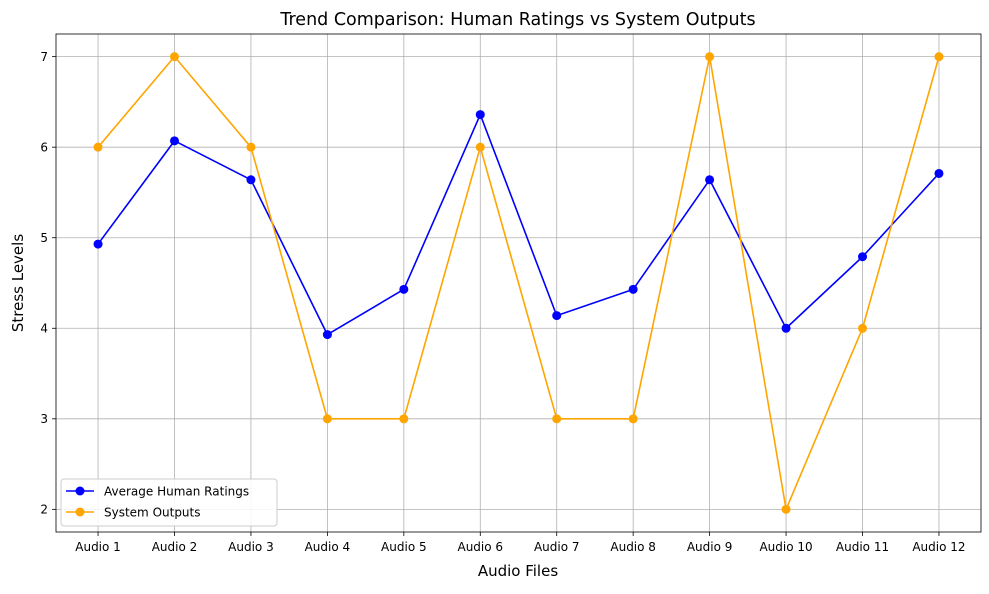 This screenshot has height=594, width=989. Describe the element at coordinates (710, 547) in the screenshot. I see `x-tick-label: Audio 9` at that location.